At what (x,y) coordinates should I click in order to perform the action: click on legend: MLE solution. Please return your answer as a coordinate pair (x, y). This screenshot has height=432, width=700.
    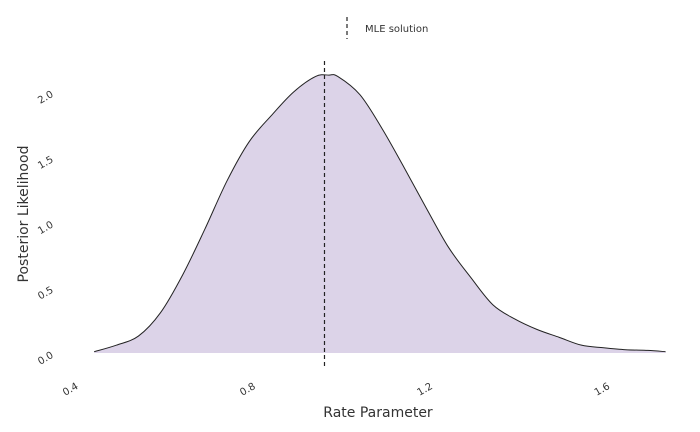
    Looking at the image, I should click on (387, 28).